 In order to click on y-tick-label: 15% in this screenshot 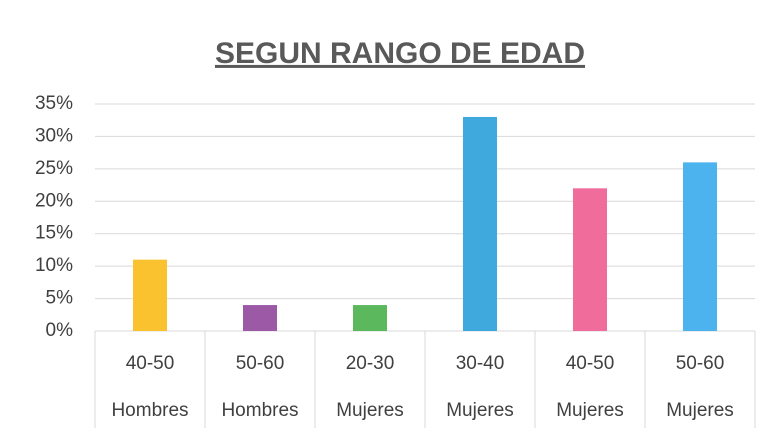, I will do `click(54, 233)`.